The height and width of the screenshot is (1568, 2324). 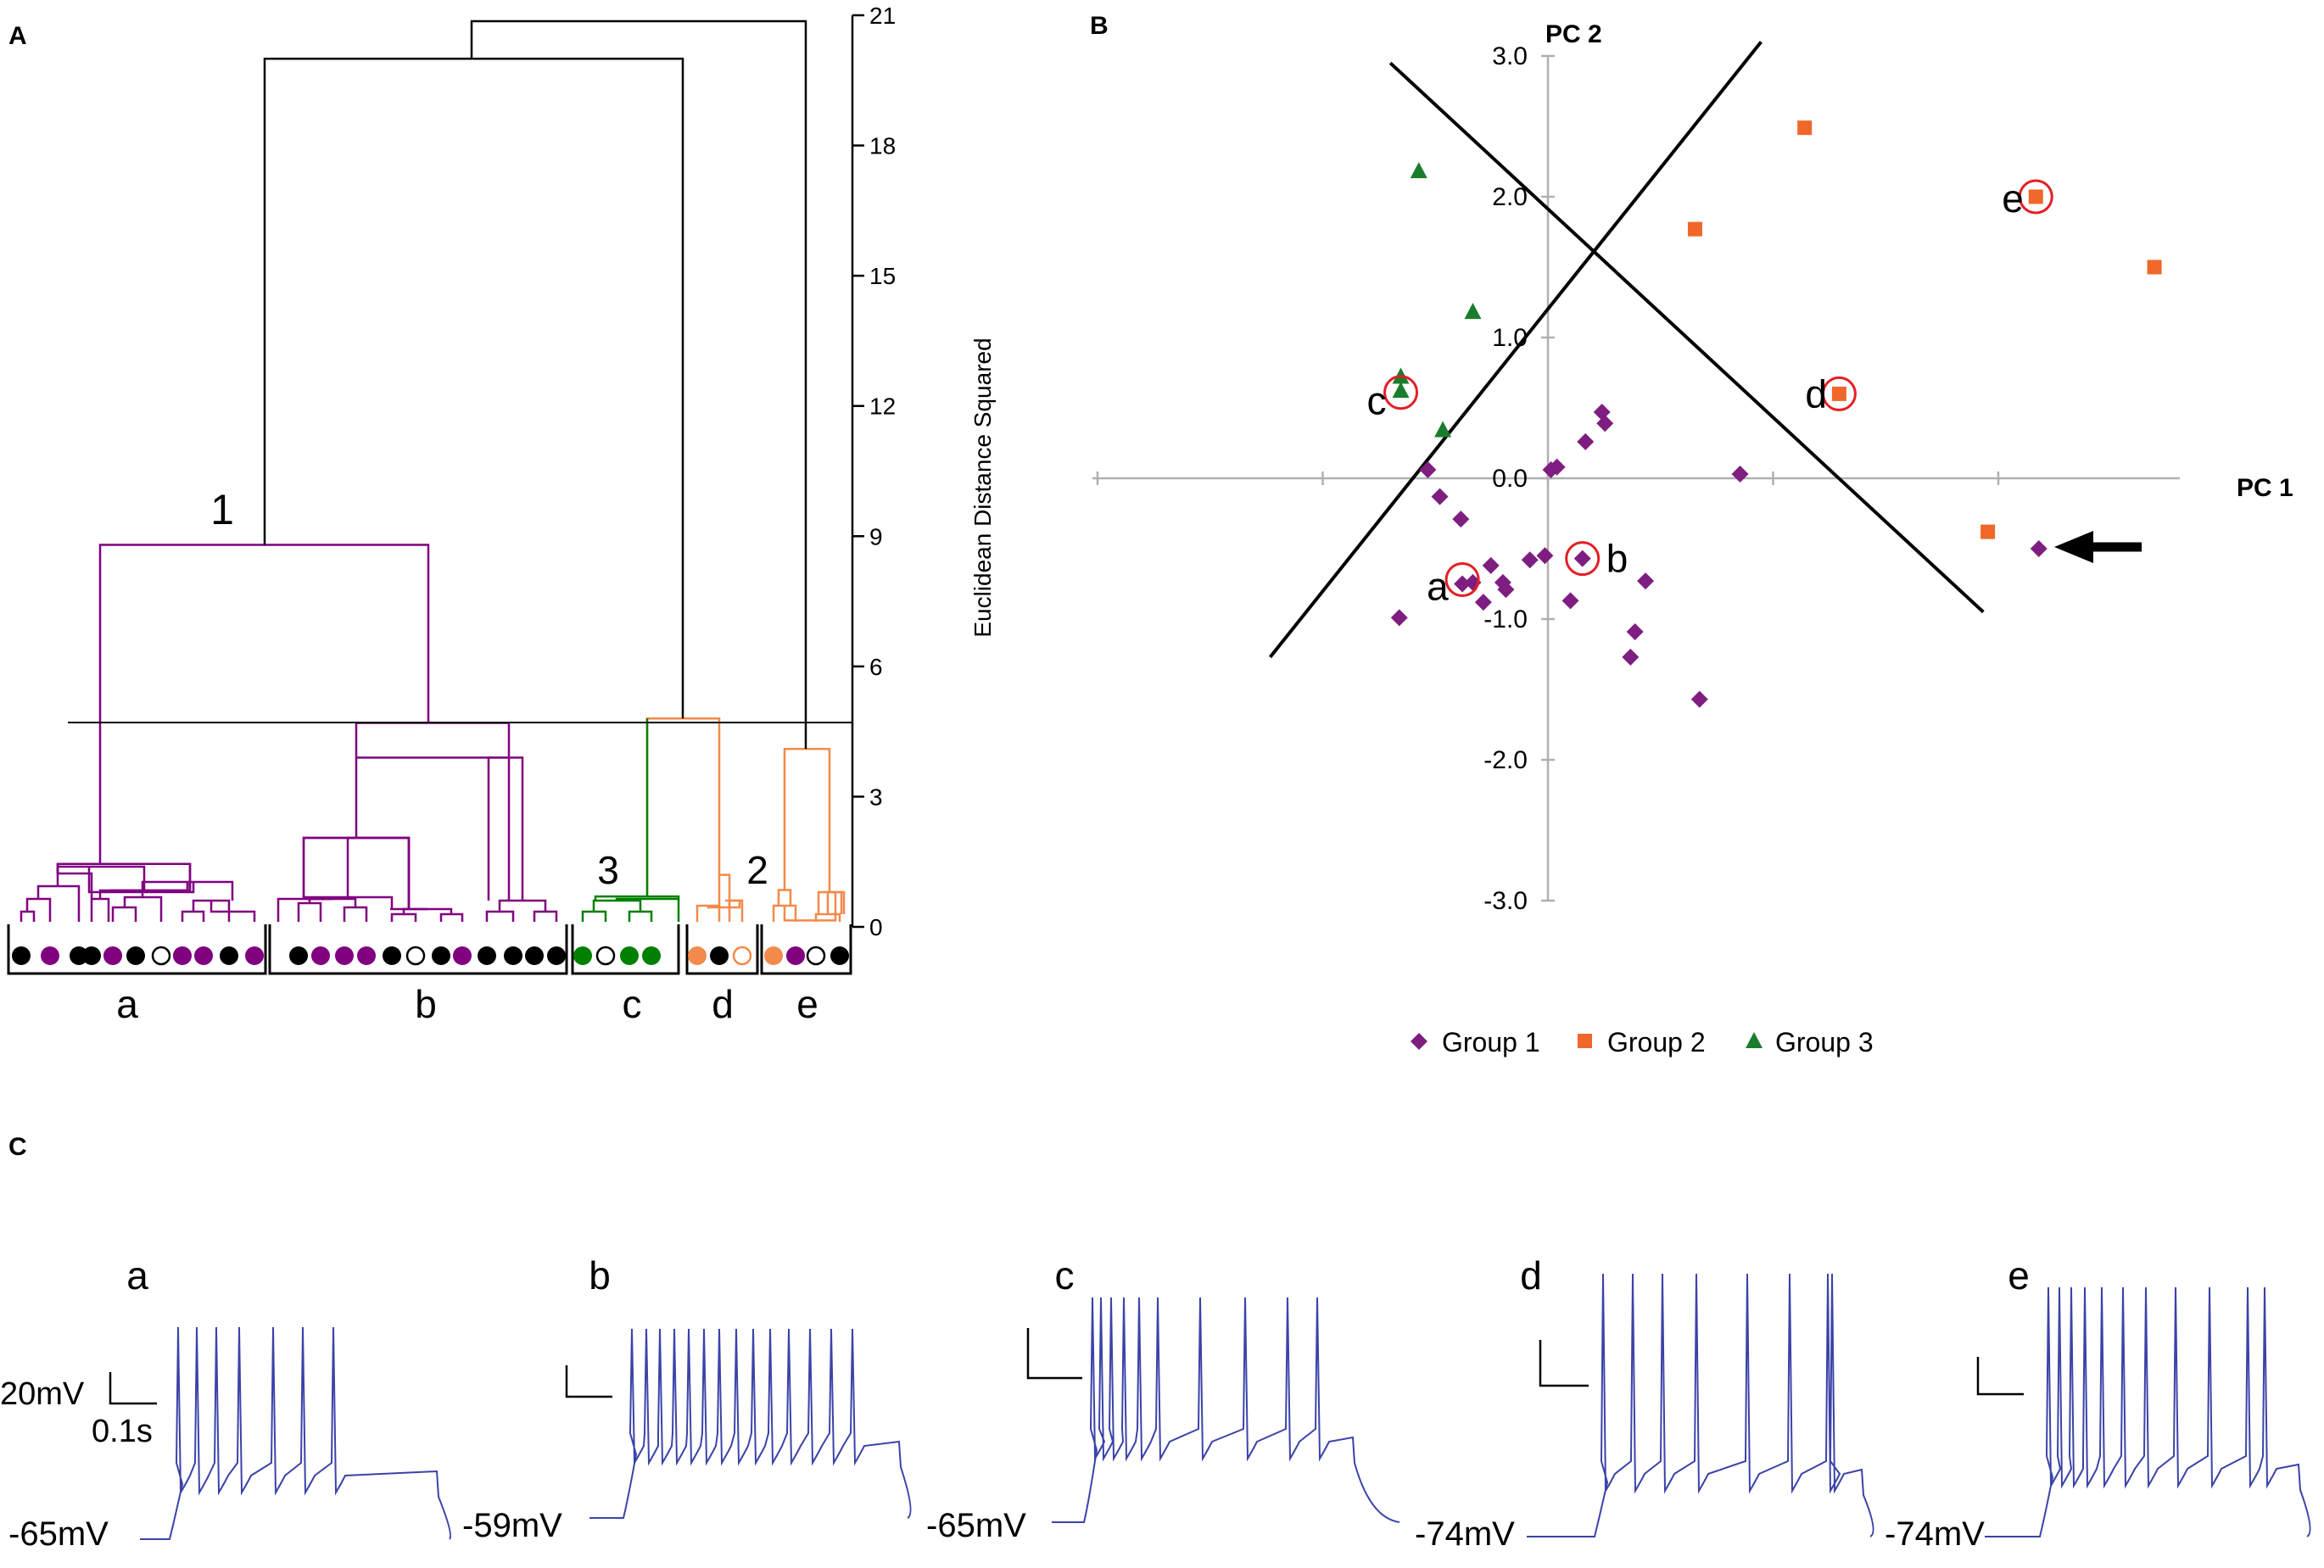 What do you see at coordinates (433, 812) in the screenshot?
I see `dendrogram-link-b-root` at bounding box center [433, 812].